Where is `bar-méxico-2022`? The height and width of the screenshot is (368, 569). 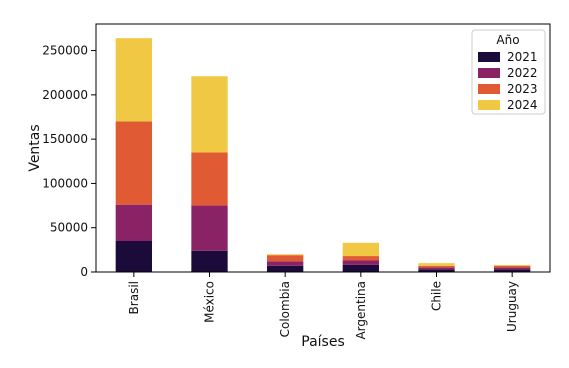
bar-méxico-2022 is located at coordinates (209, 228).